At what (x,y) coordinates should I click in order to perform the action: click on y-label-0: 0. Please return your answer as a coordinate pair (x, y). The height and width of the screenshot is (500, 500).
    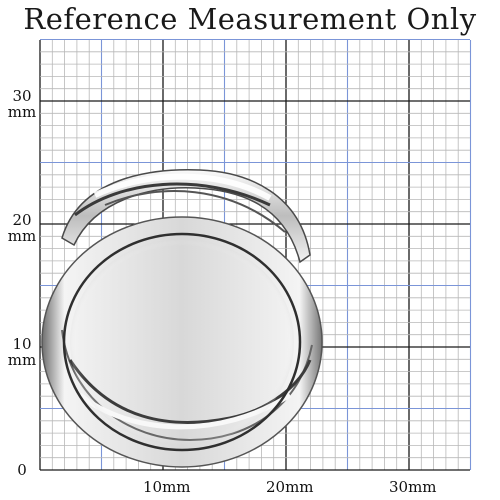
    Looking at the image, I should click on (22, 470).